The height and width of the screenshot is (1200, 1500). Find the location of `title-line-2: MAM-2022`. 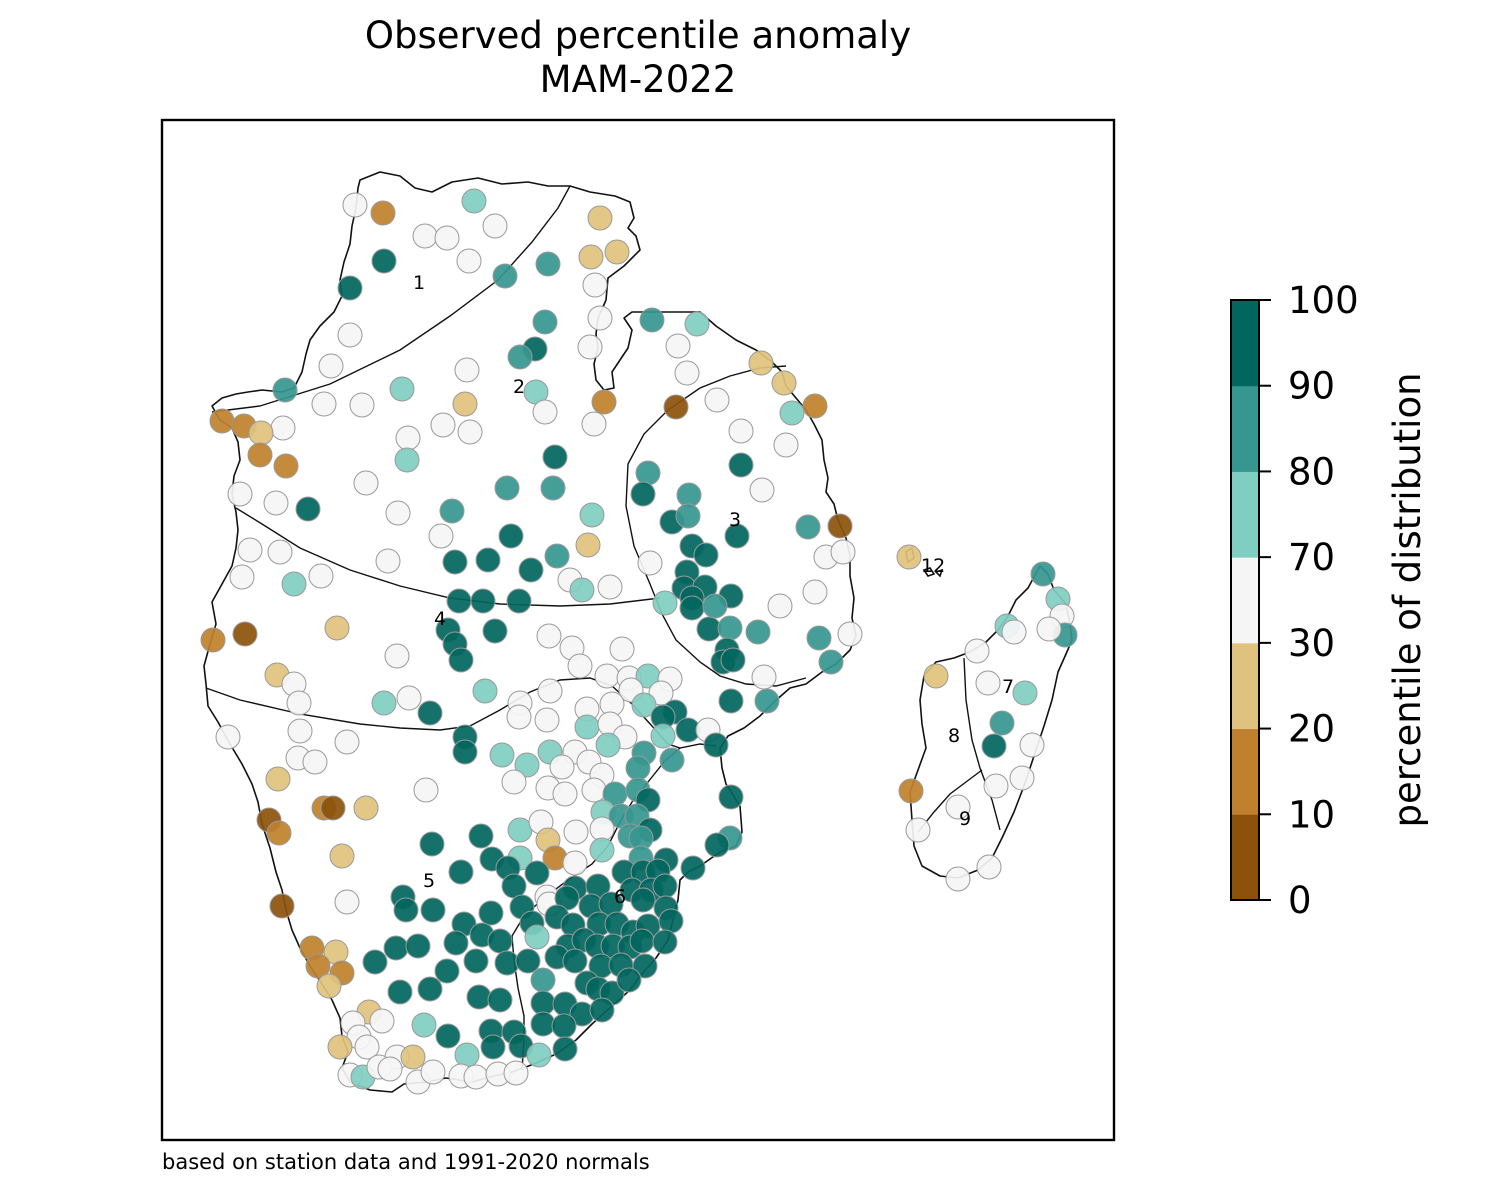

title-line-2: MAM-2022 is located at coordinates (638, 79).